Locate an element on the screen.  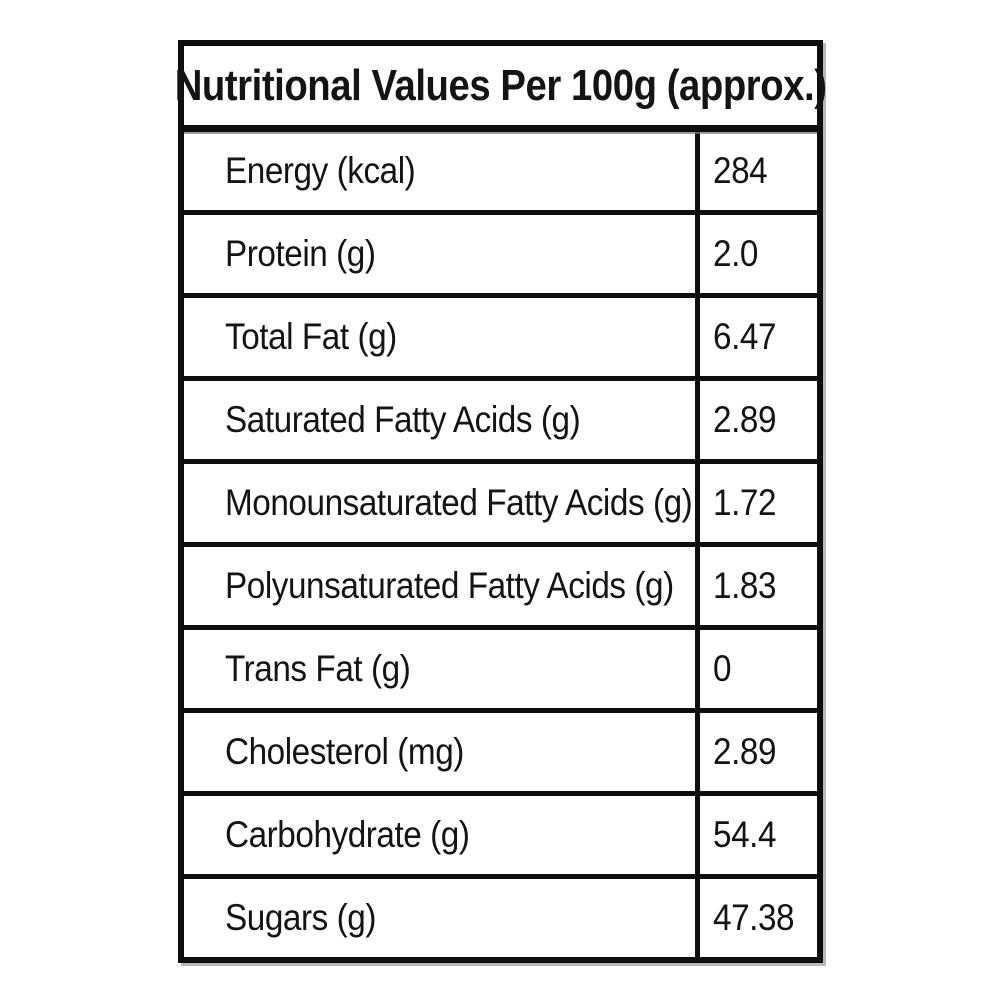
nutrient-name: Cholesterol (mg) is located at coordinates (344, 751).